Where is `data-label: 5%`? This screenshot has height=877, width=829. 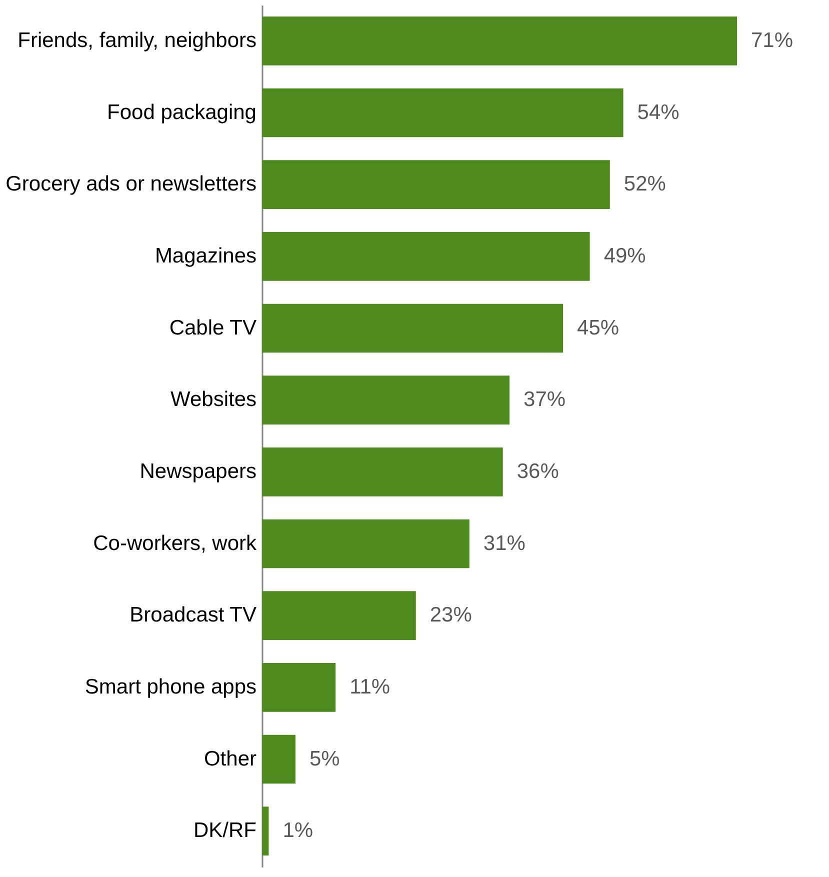 data-label: 5% is located at coordinates (324, 758).